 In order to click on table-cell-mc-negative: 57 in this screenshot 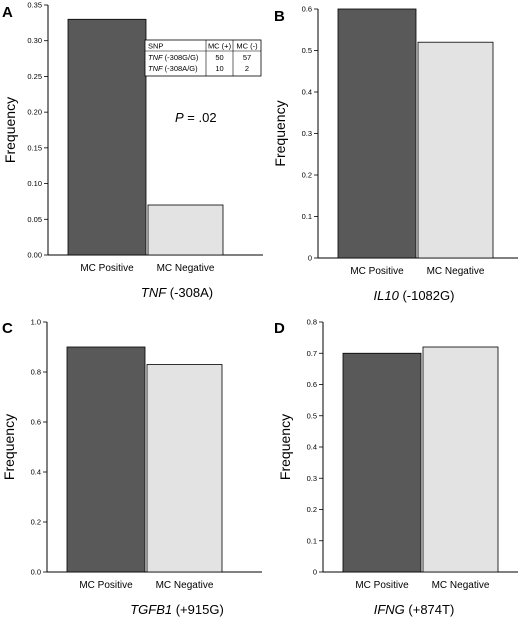, I will do `click(247, 57)`.